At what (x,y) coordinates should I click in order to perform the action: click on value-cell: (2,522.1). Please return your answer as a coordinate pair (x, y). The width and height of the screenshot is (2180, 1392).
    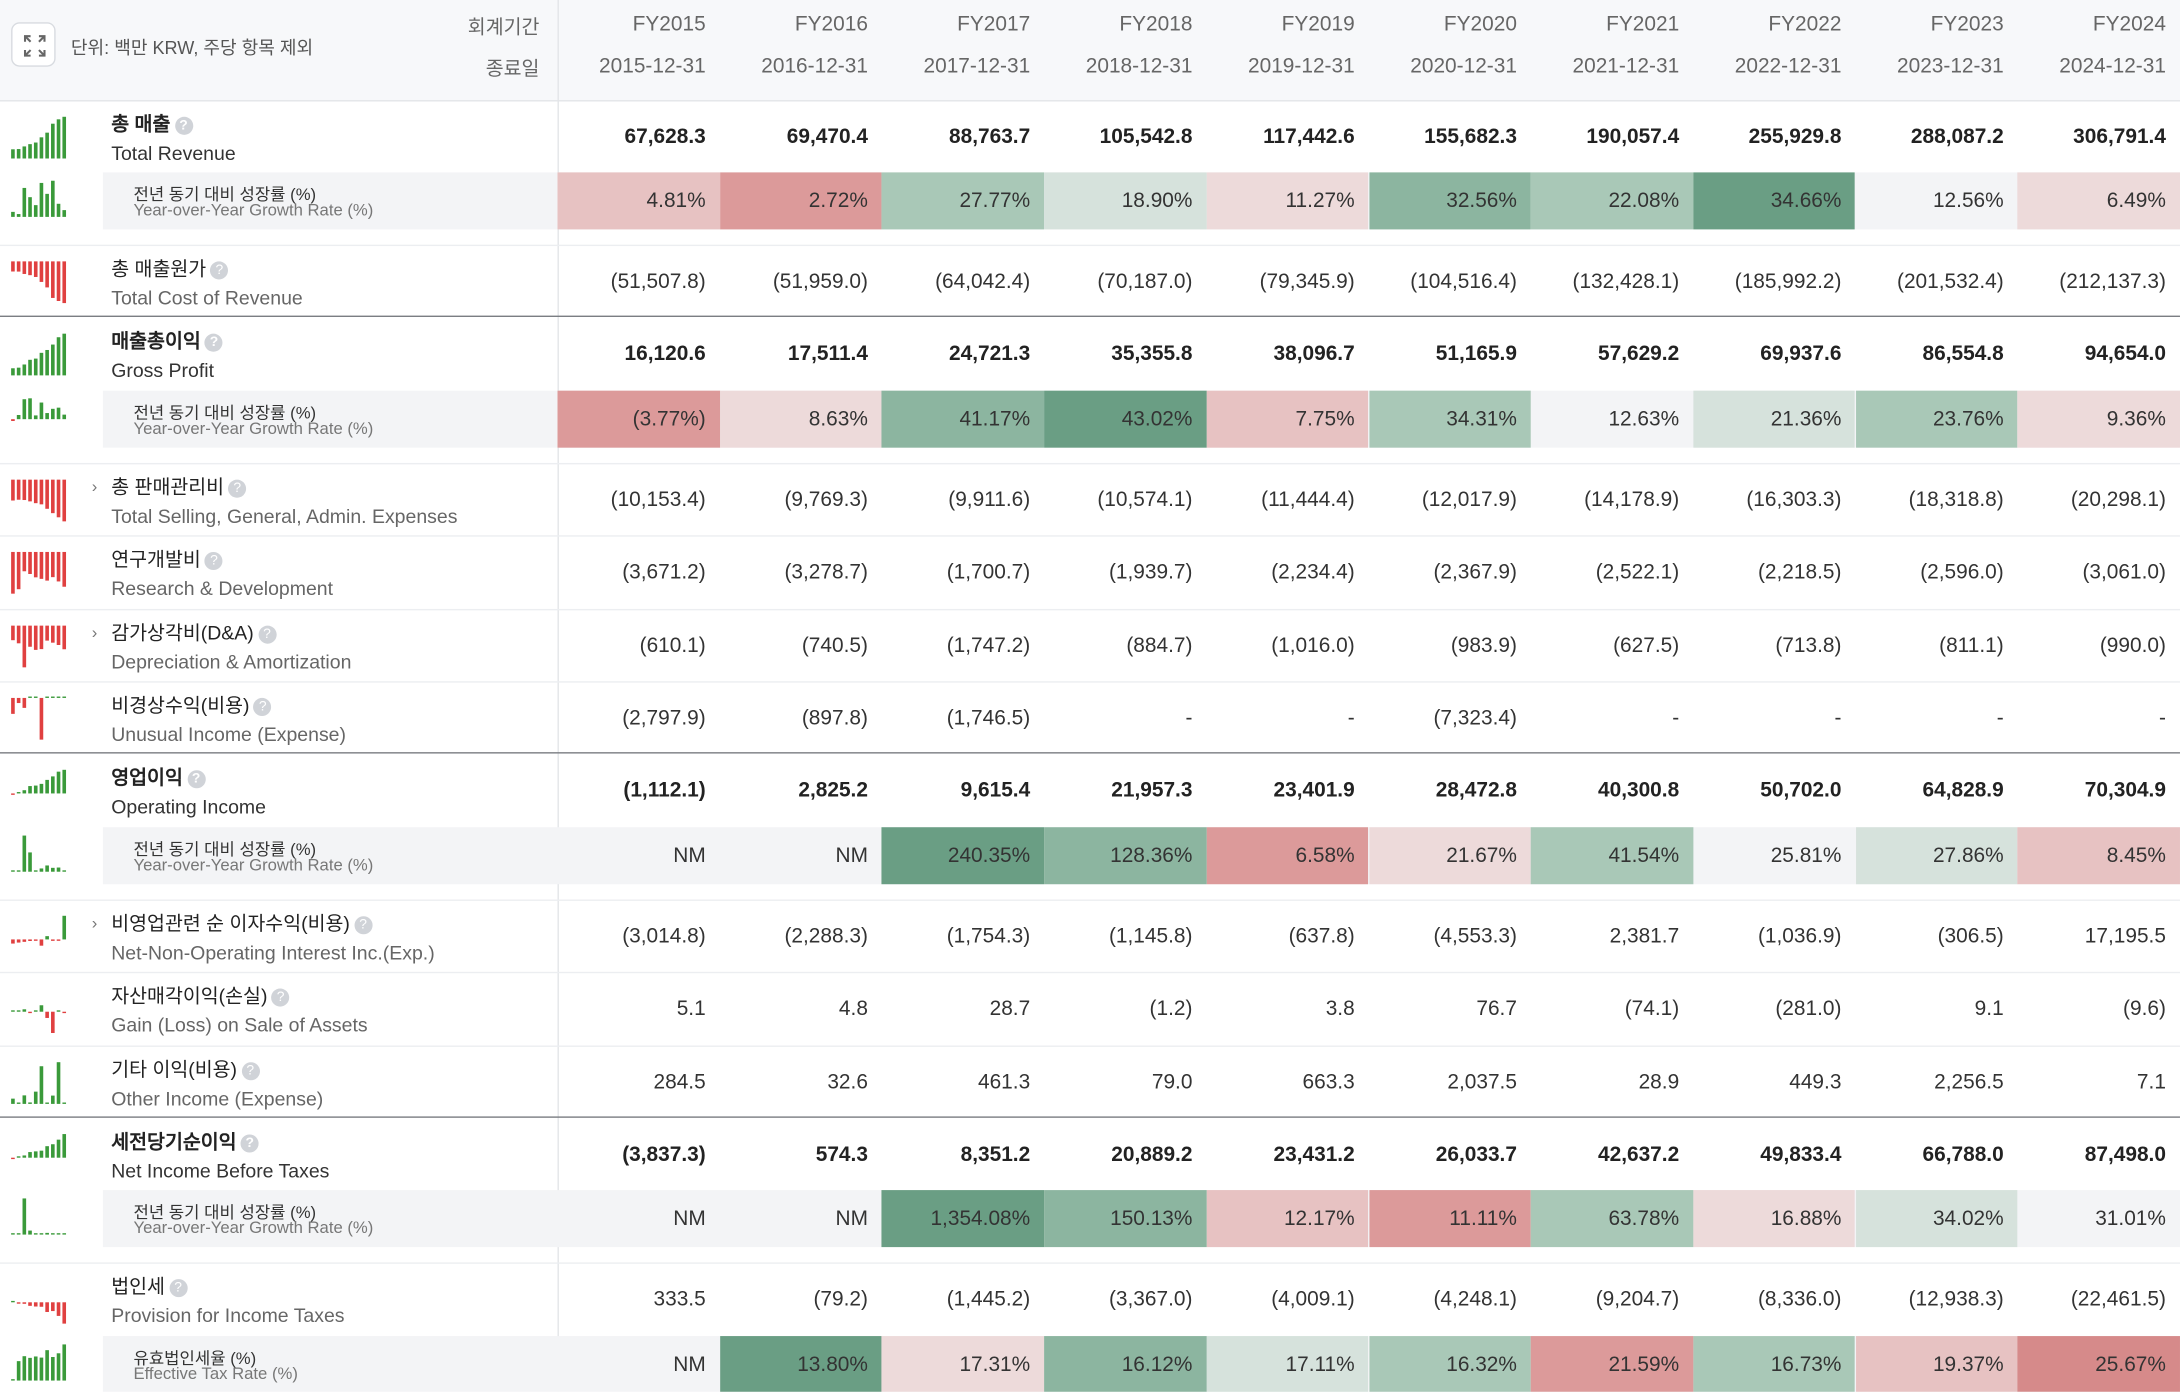
    Looking at the image, I should click on (1637, 572).